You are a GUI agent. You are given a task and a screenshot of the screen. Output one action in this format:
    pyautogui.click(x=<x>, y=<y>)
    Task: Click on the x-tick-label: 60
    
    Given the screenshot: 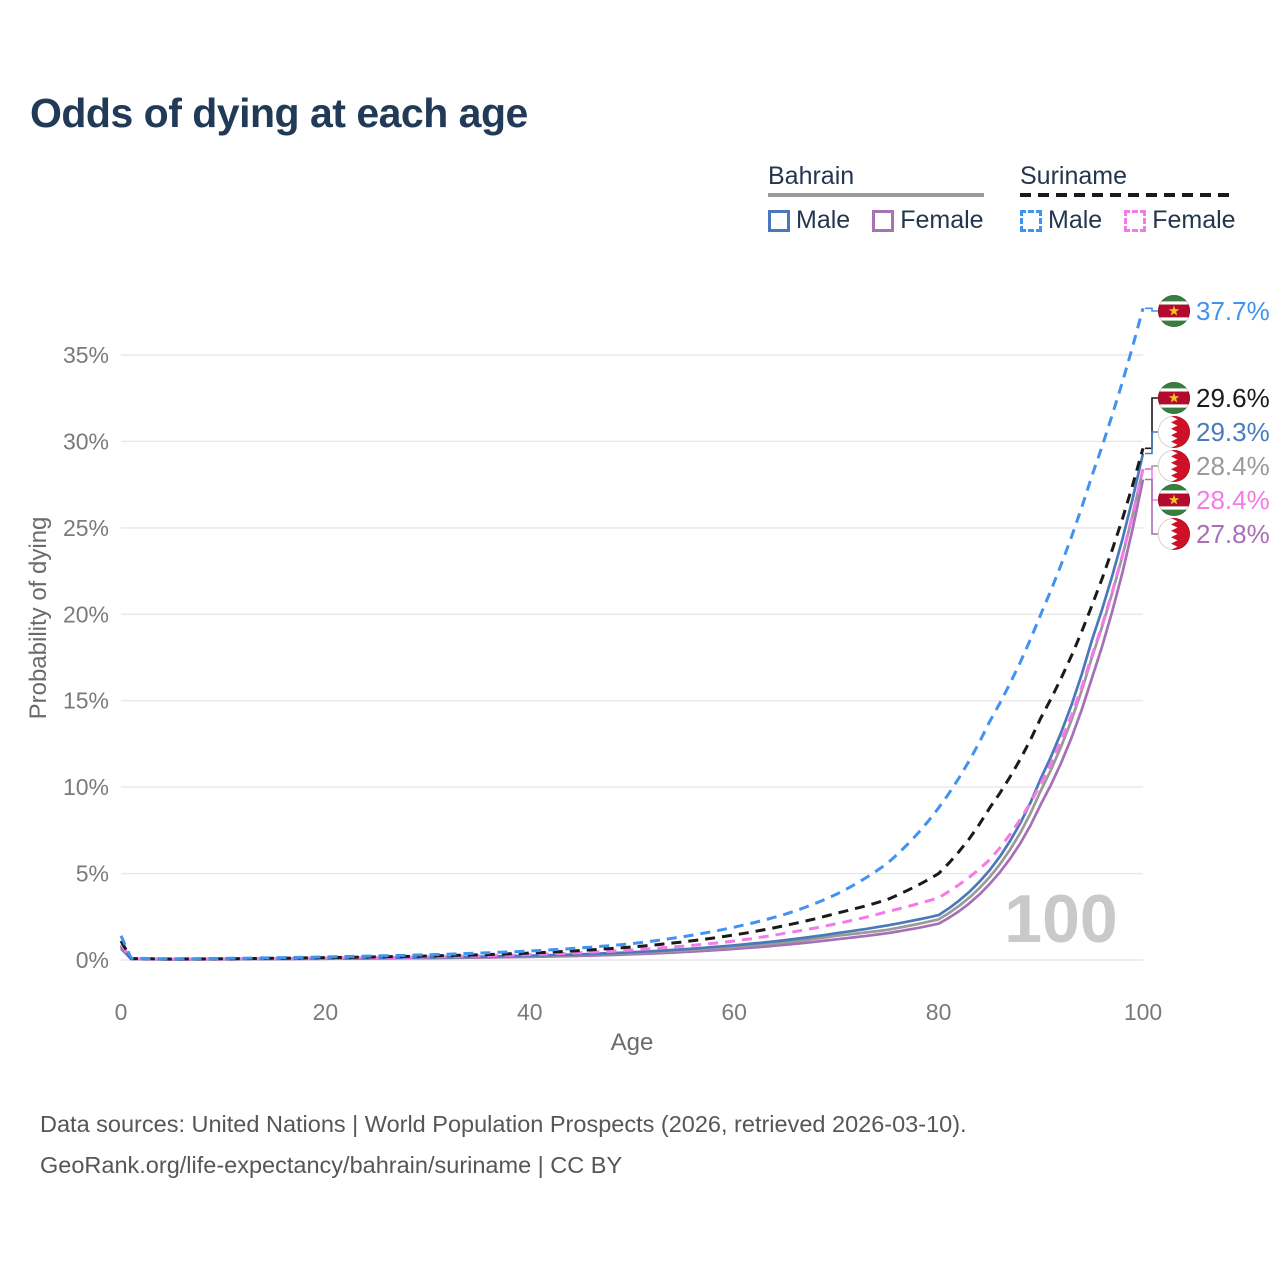 What is the action you would take?
    pyautogui.click(x=734, y=1012)
    